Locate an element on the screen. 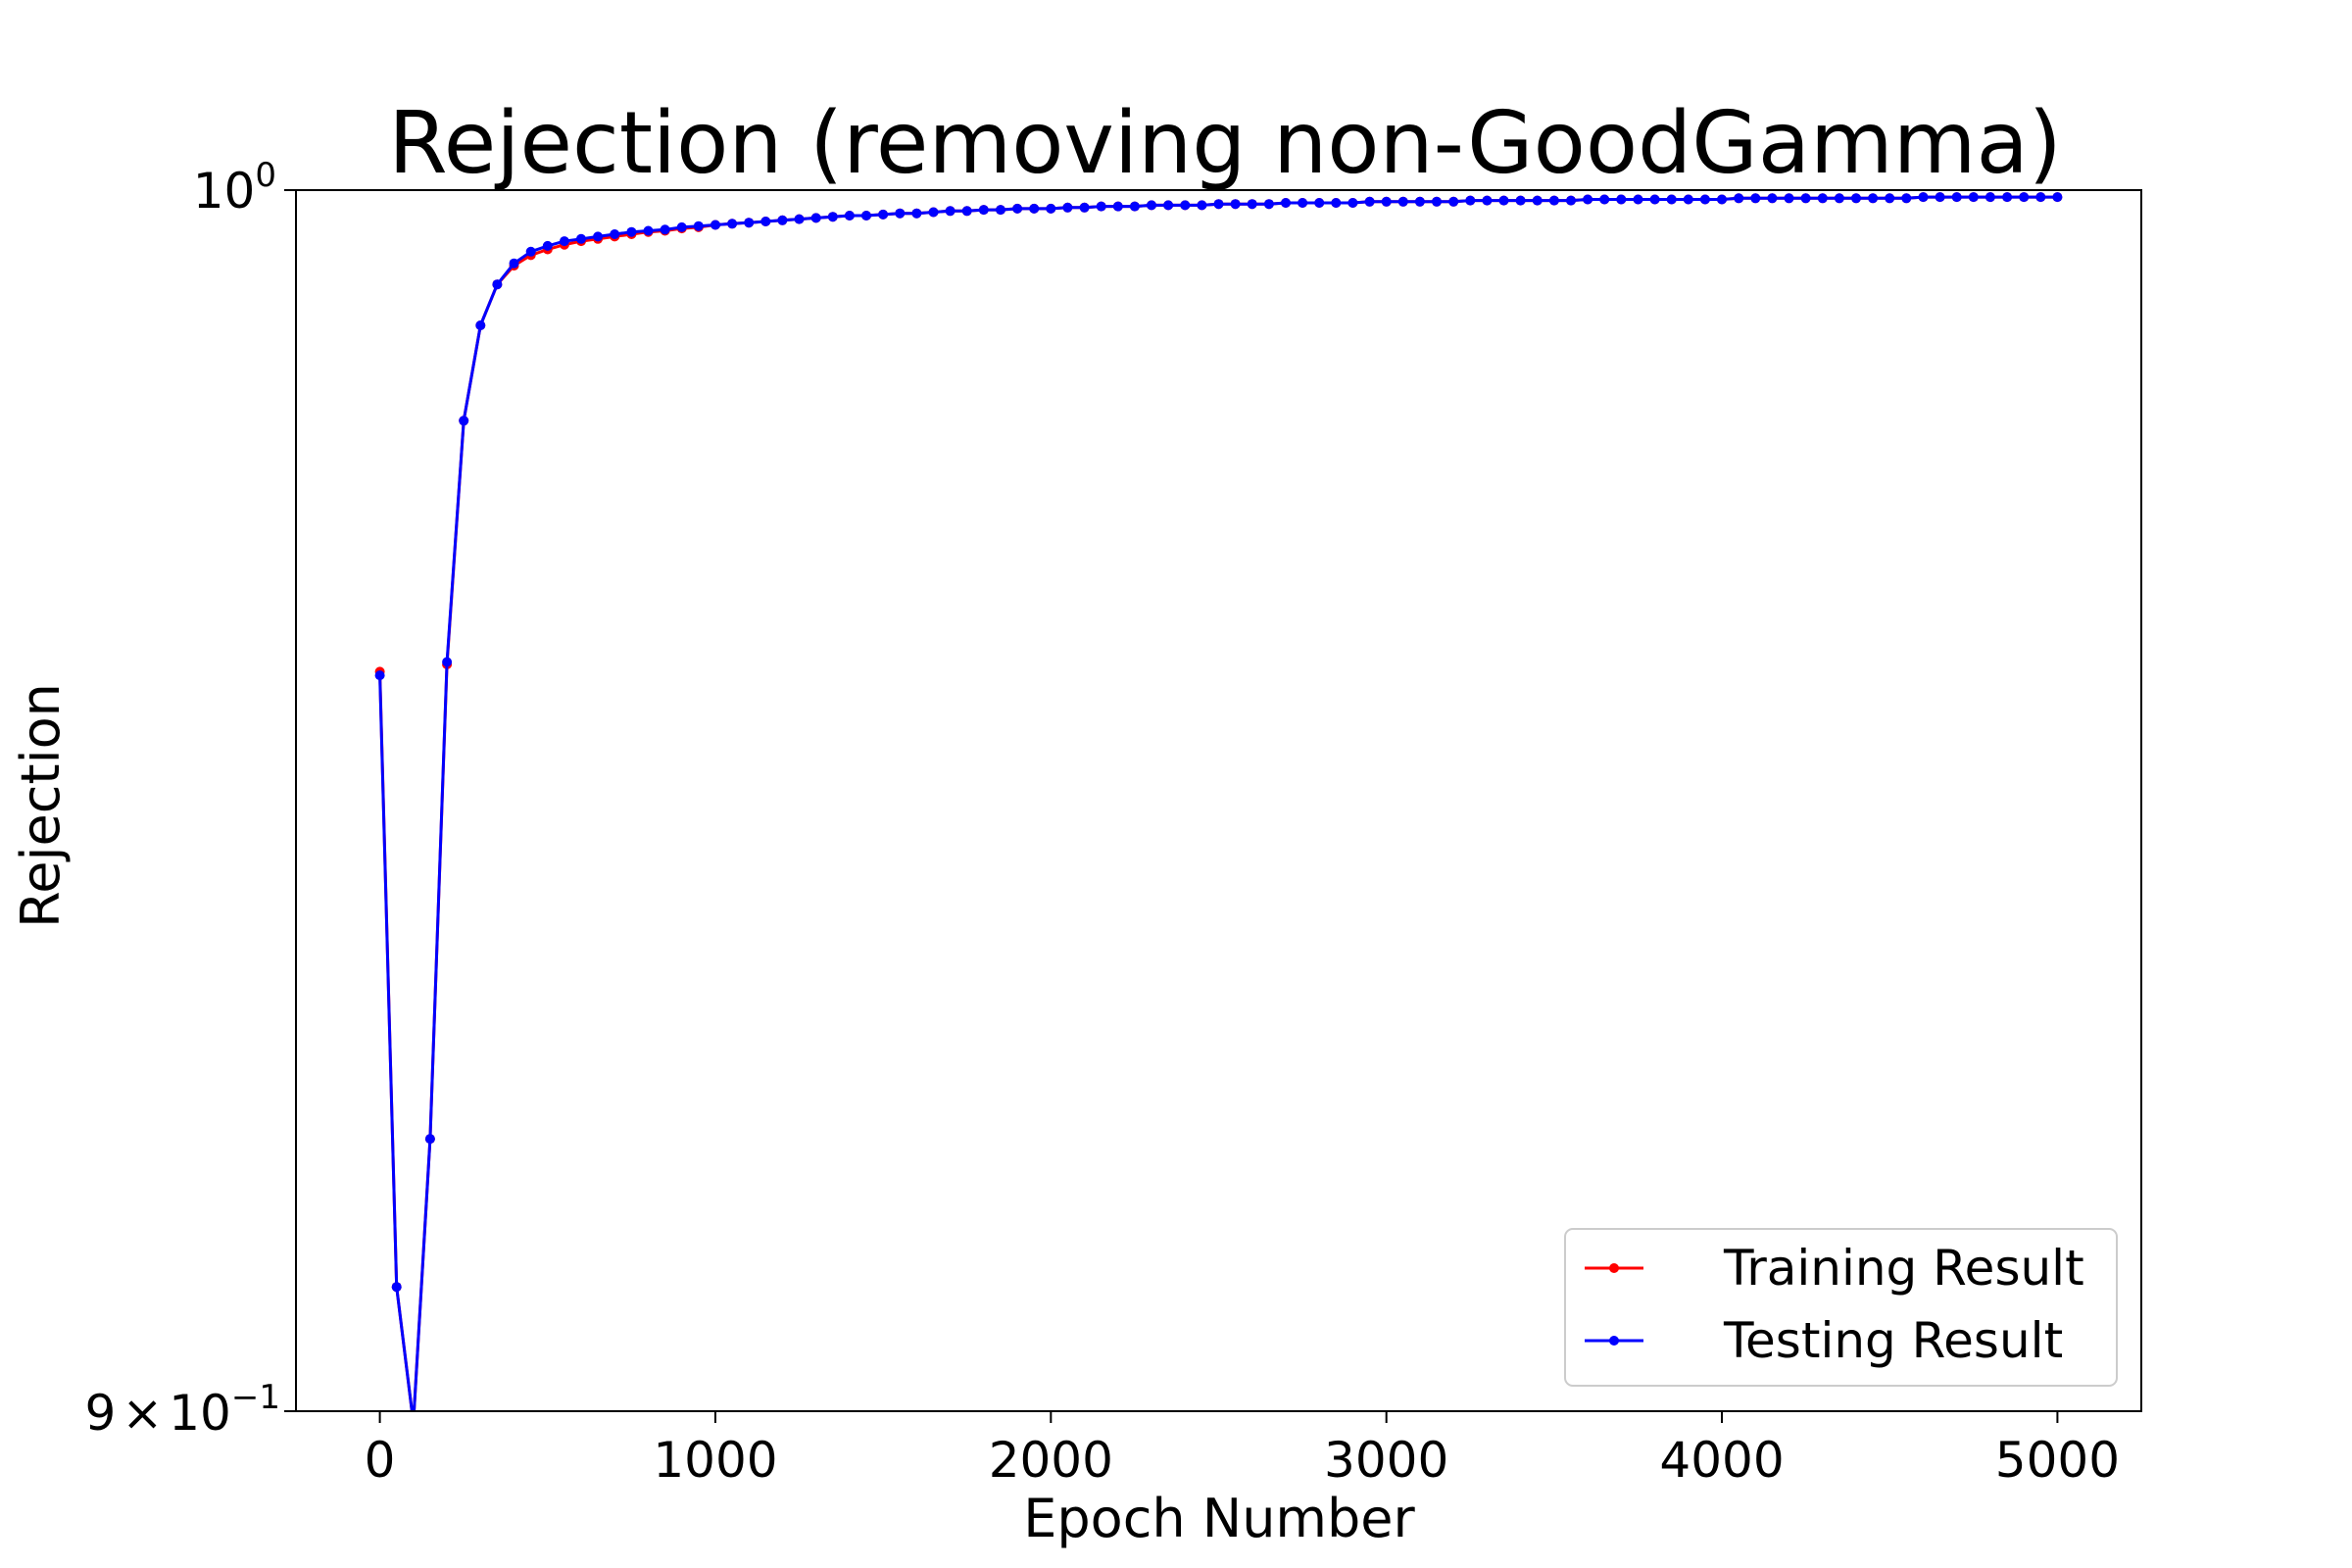 This screenshot has width=2352, height=1568. y-axis-label: Rejection is located at coordinates (41, 805).